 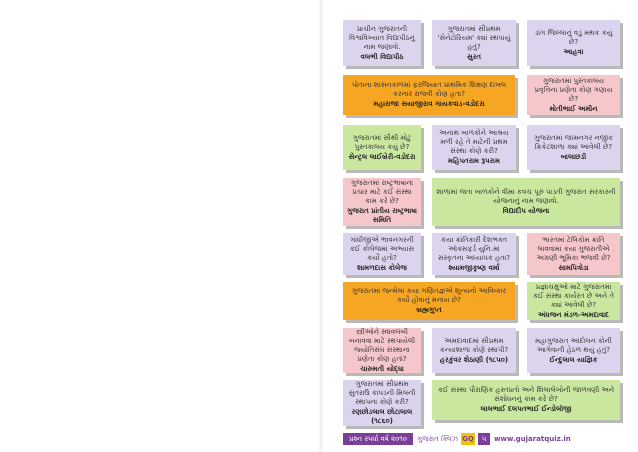 What do you see at coordinates (382, 156) in the screenshot?
I see `answer: સેન્ટ્રલ લાઈબ્રેરી-વડોદરા` at bounding box center [382, 156].